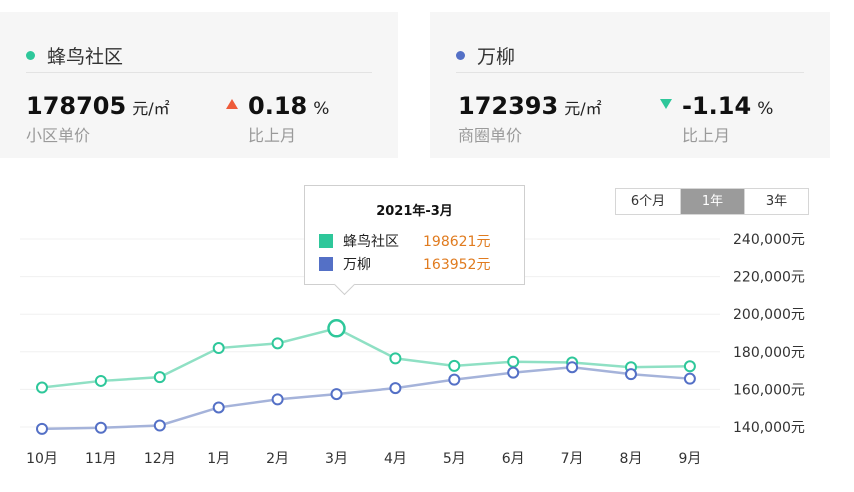 The height and width of the screenshot is (492, 854). Describe the element at coordinates (336, 459) in the screenshot. I see `x-tick-label: 3月` at that location.